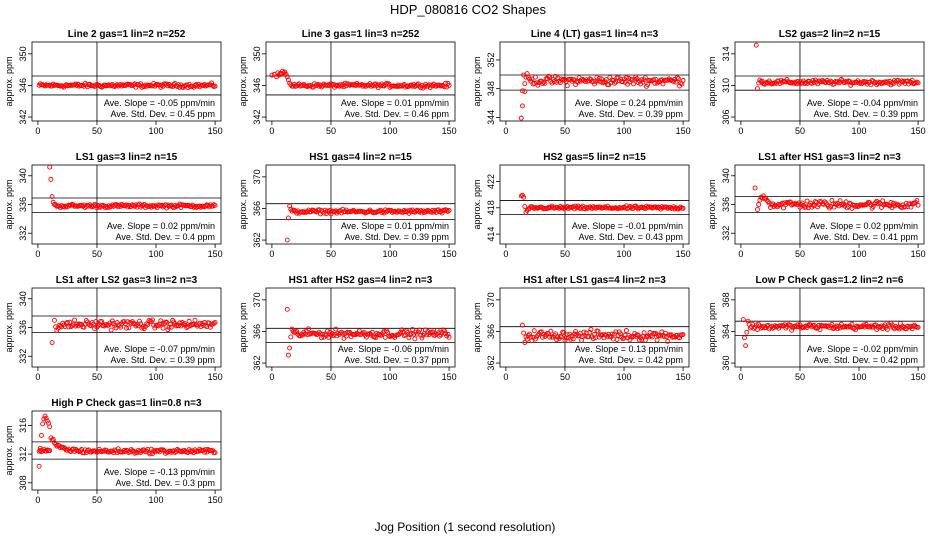  I want to click on y-tick-label: 340, so click(23, 175).